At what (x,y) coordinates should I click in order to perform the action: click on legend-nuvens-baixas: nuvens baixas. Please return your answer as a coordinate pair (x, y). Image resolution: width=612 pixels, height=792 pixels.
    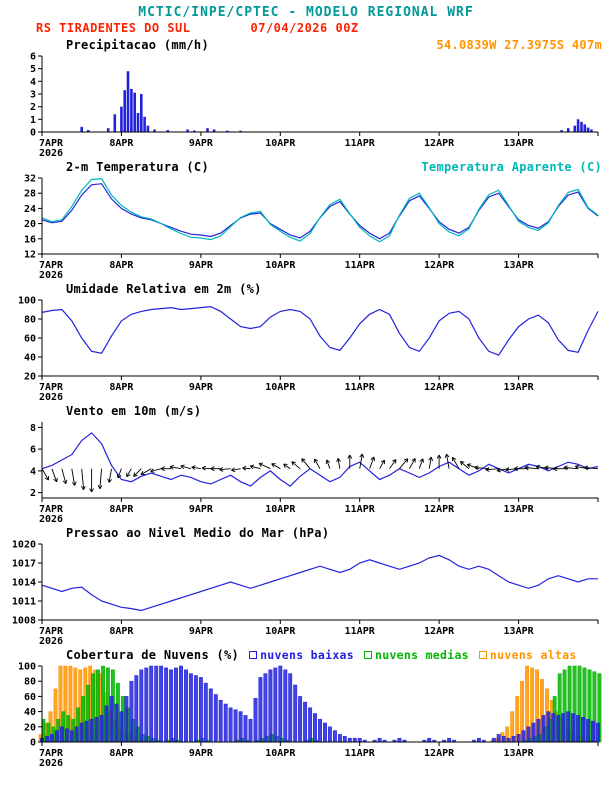
    Looking at the image, I should click on (301, 655).